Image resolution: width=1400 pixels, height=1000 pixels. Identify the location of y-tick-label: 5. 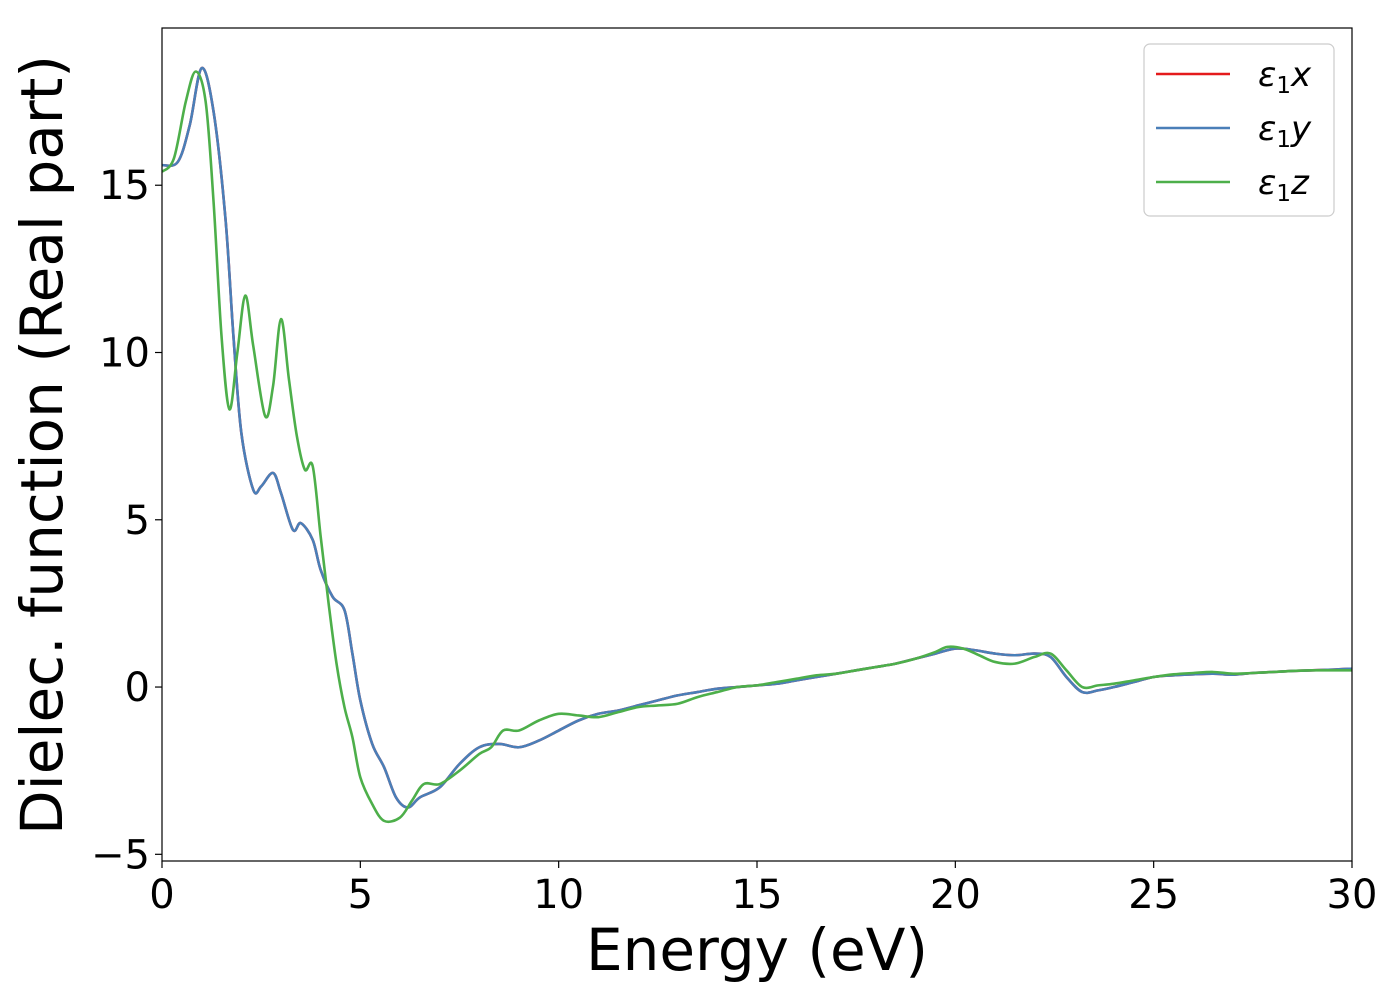
(137, 521).